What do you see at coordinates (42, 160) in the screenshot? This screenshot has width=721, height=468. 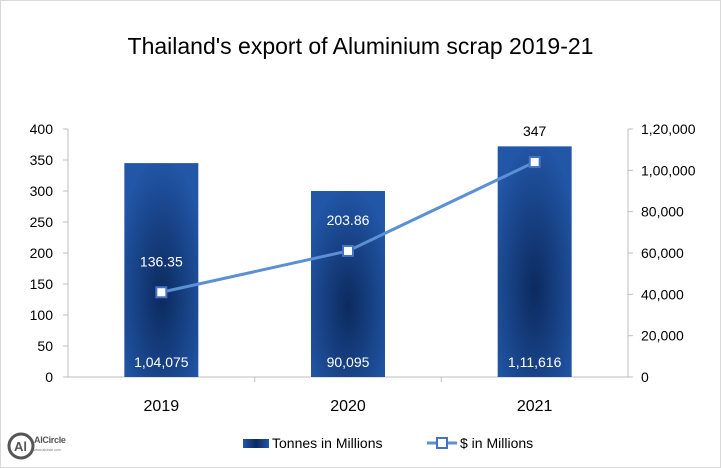 I see `y-left-tick-label: 350` at bounding box center [42, 160].